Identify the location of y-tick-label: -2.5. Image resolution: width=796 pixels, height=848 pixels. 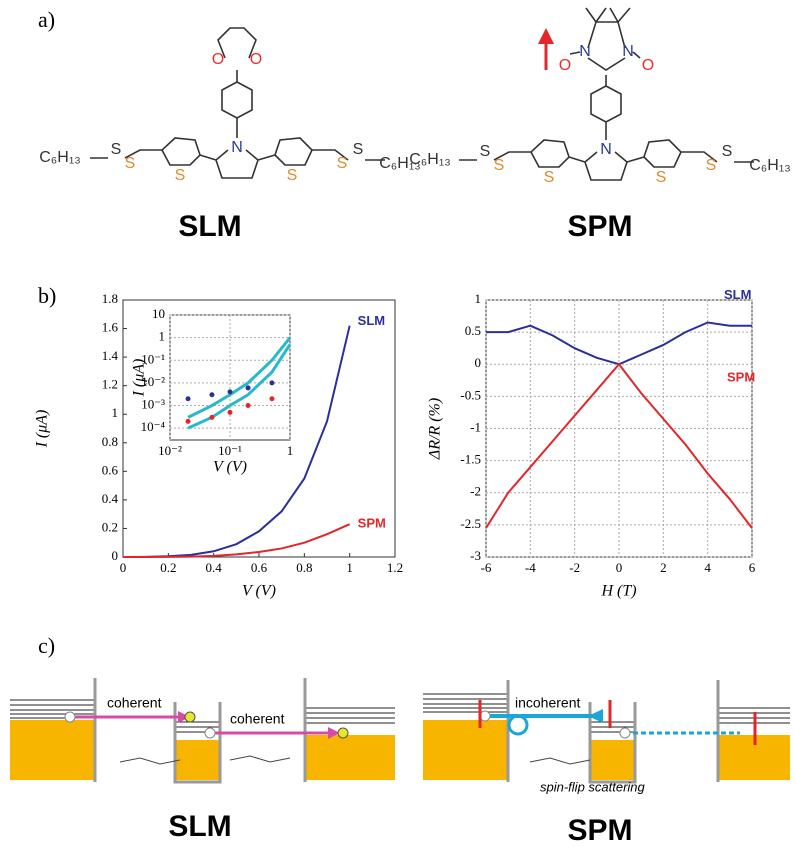
(470, 523).